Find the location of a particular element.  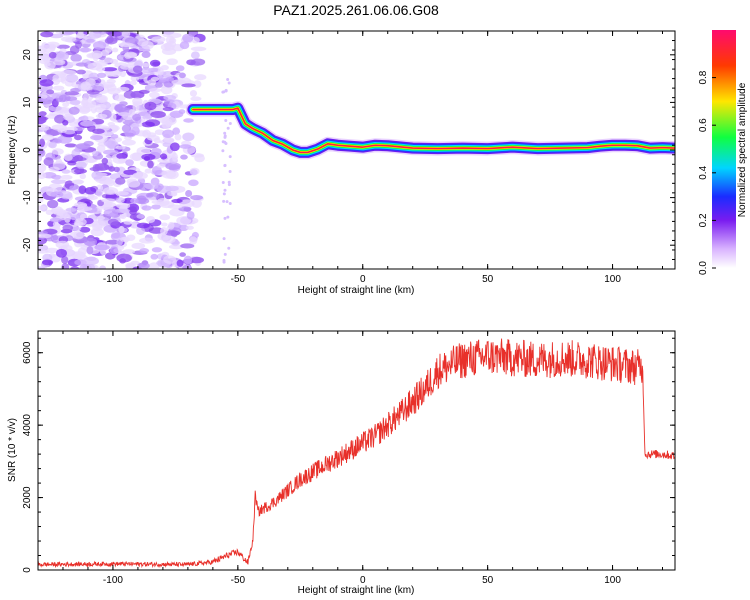

y-tick-label: 2000 is located at coordinates (27, 497).